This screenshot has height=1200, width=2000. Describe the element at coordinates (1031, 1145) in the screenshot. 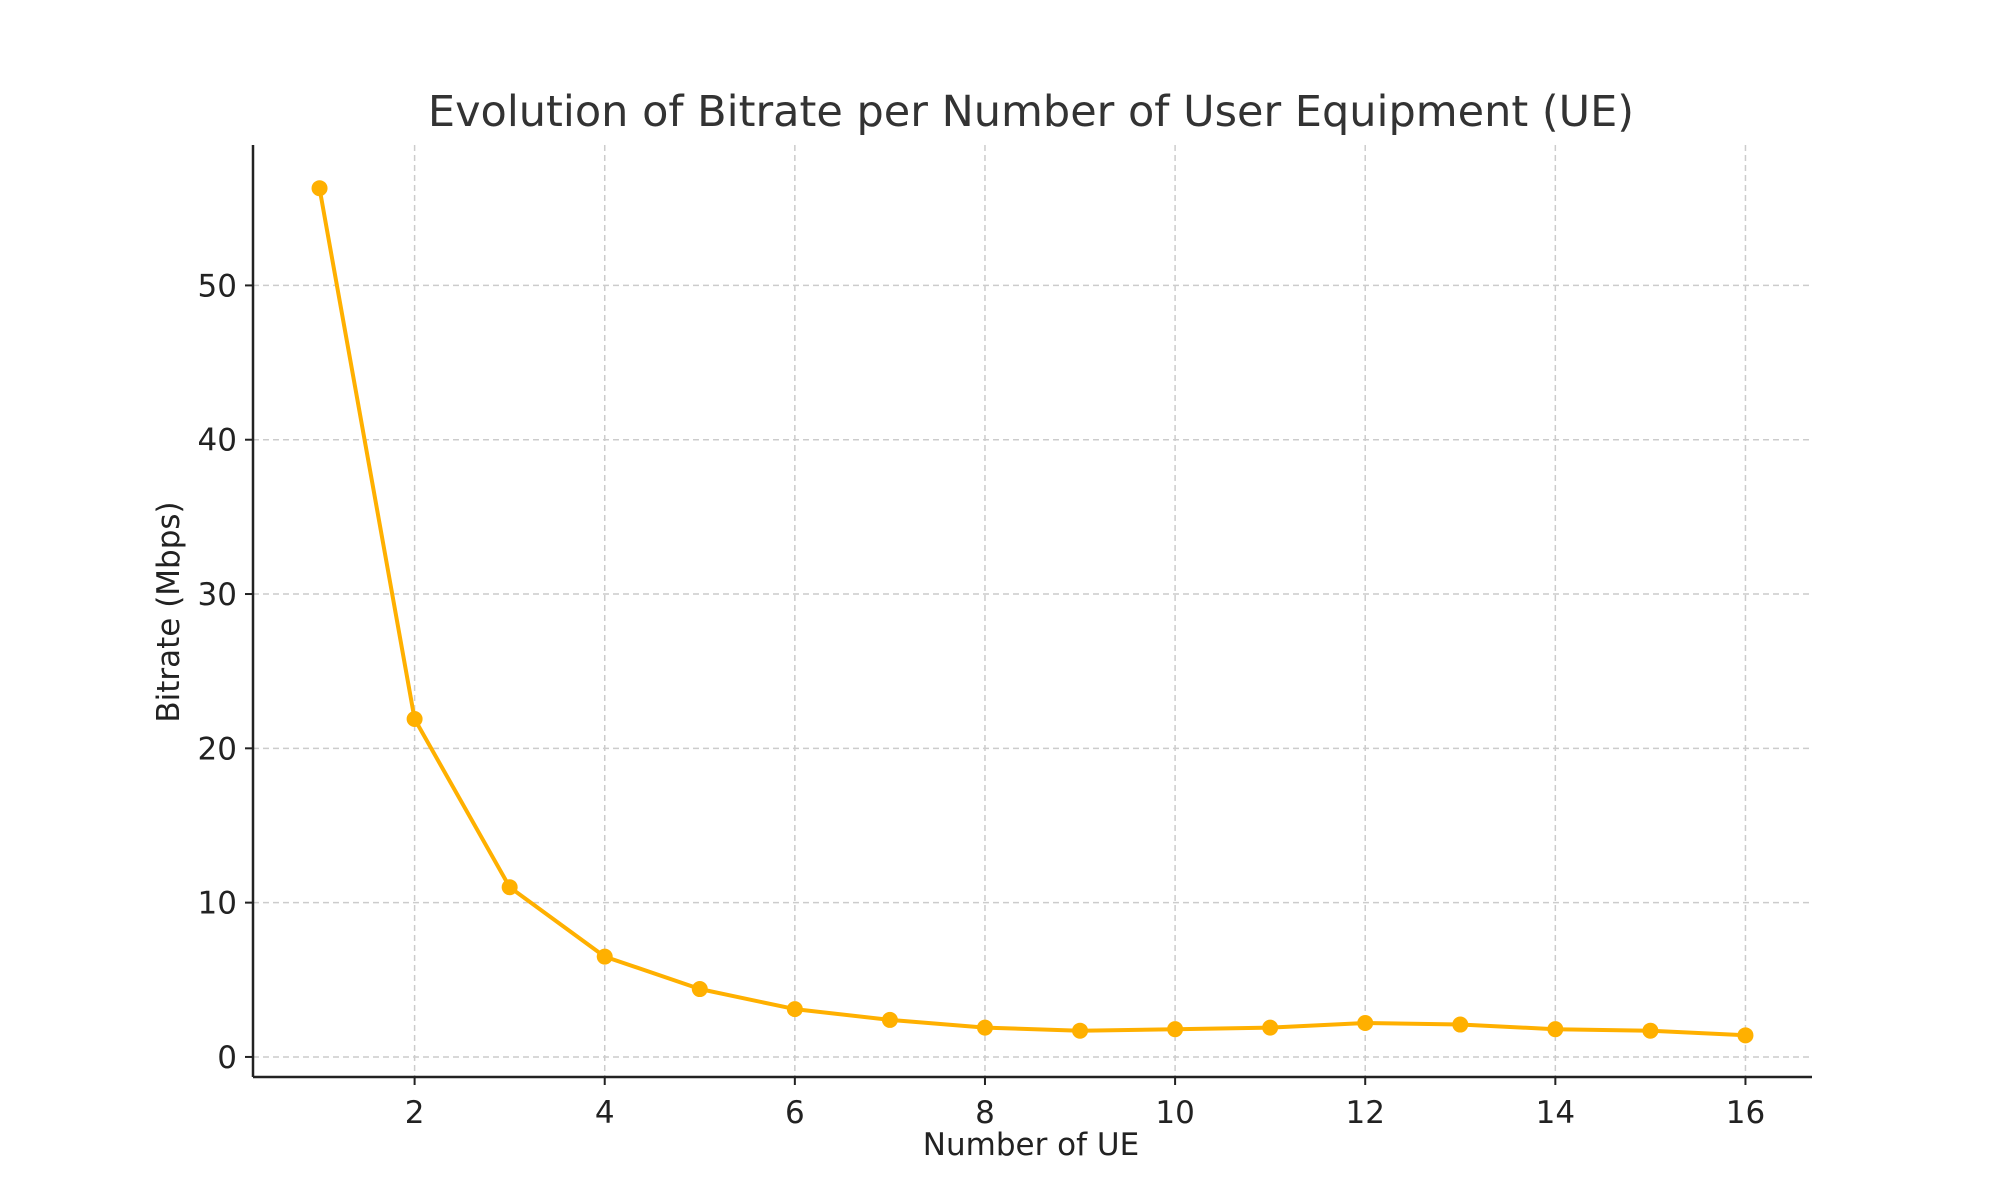

I see `x-axis-label: Number of UE` at that location.